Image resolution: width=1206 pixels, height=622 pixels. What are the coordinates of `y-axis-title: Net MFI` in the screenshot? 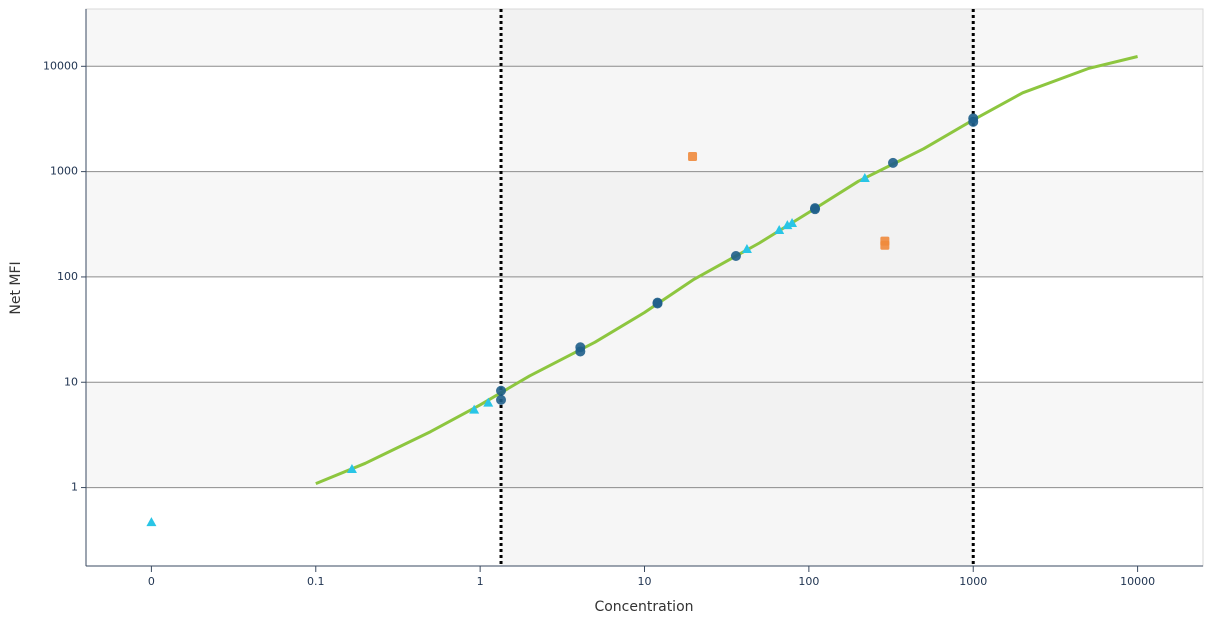 It's located at (16, 287).